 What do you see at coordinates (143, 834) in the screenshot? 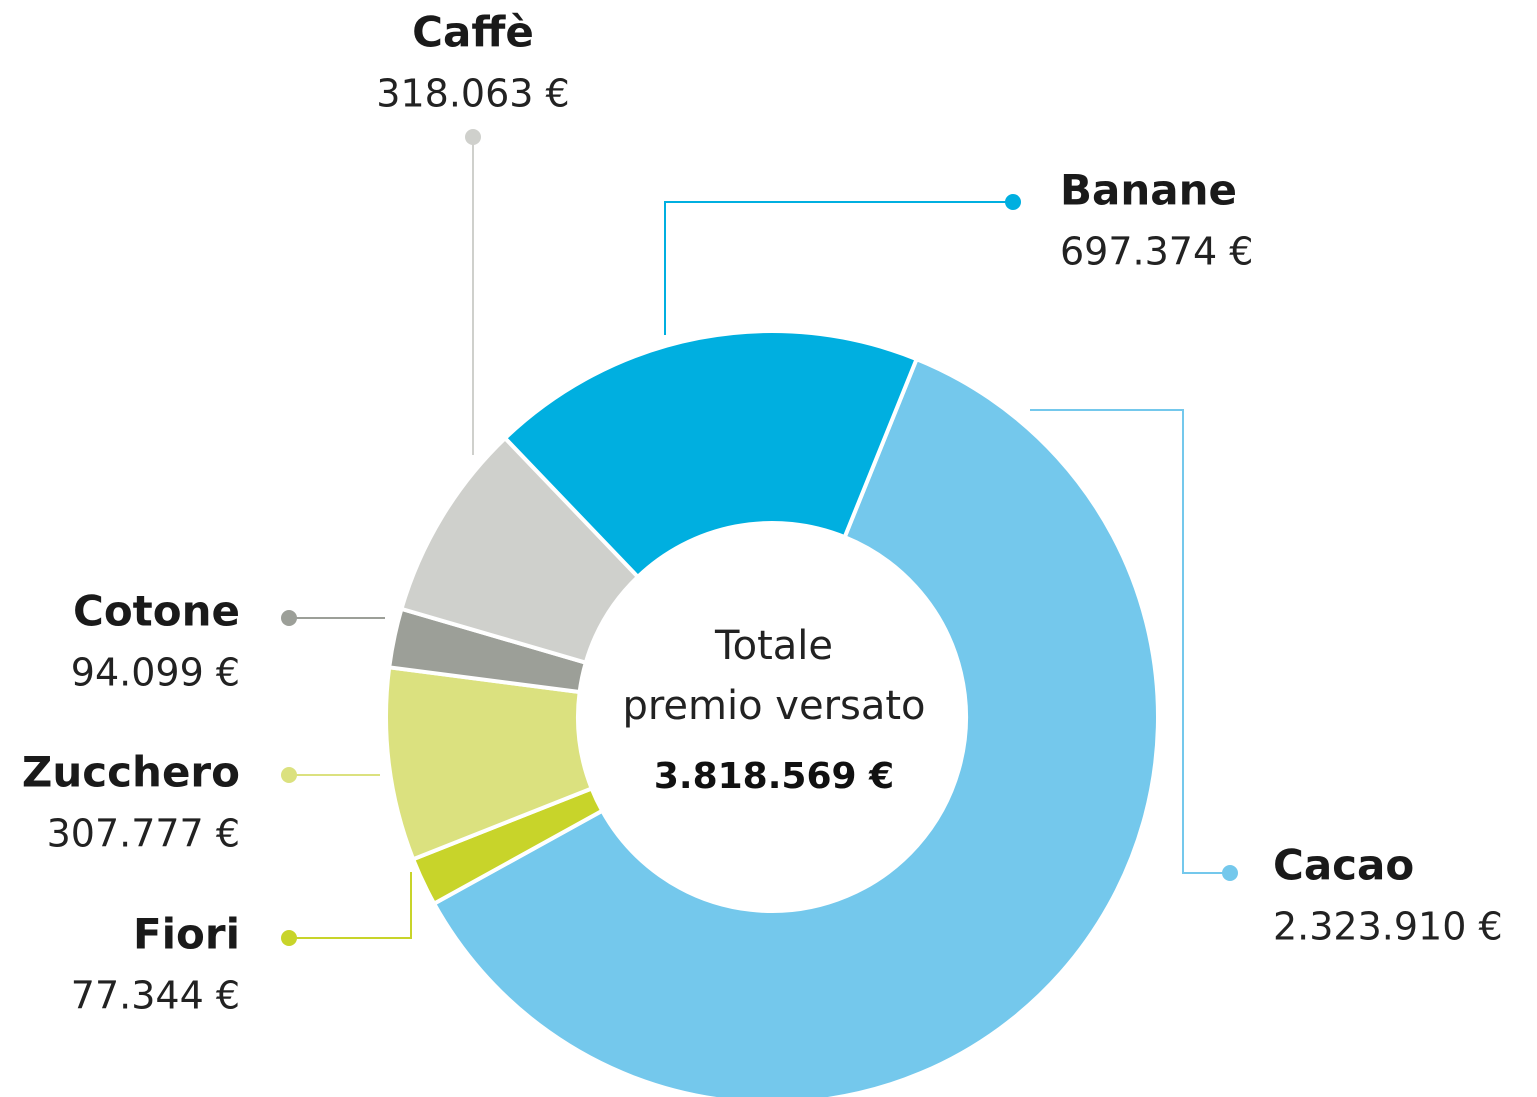
I see `value-label: 307.777 €` at bounding box center [143, 834].